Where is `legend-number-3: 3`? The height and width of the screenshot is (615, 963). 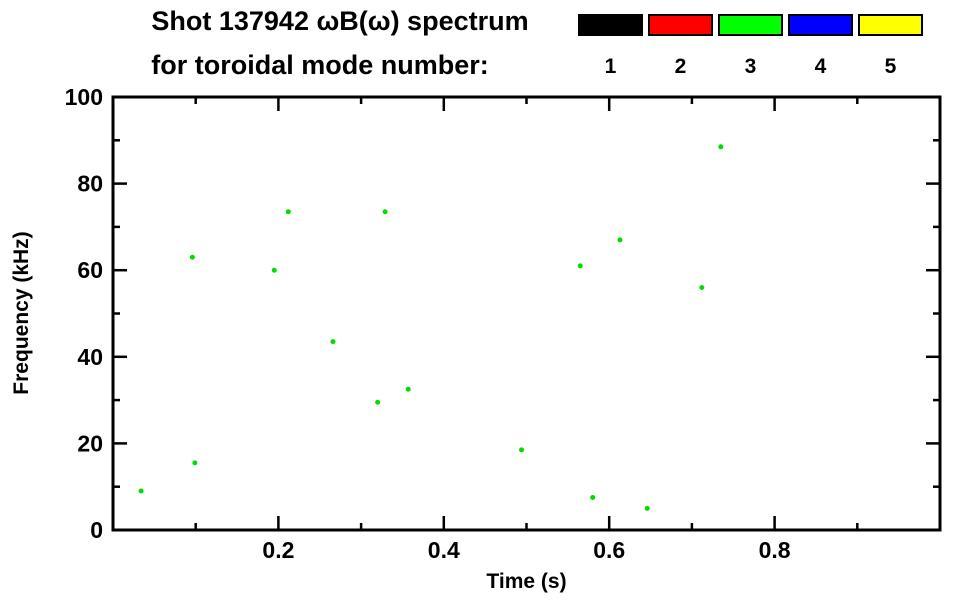 legend-number-3: 3 is located at coordinates (750, 66).